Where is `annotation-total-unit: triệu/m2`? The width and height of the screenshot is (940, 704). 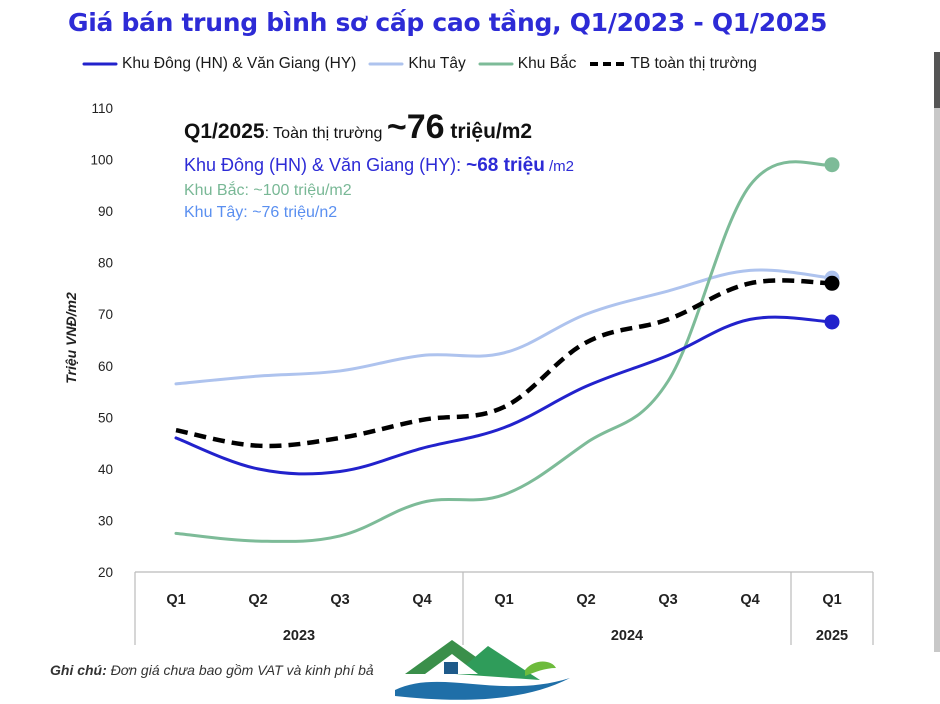 annotation-total-unit: triệu/m2 is located at coordinates (488, 131).